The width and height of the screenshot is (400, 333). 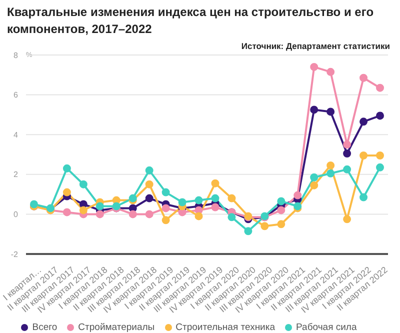 I want to click on text: Источник: Департамент статистики, so click(x=315, y=46).